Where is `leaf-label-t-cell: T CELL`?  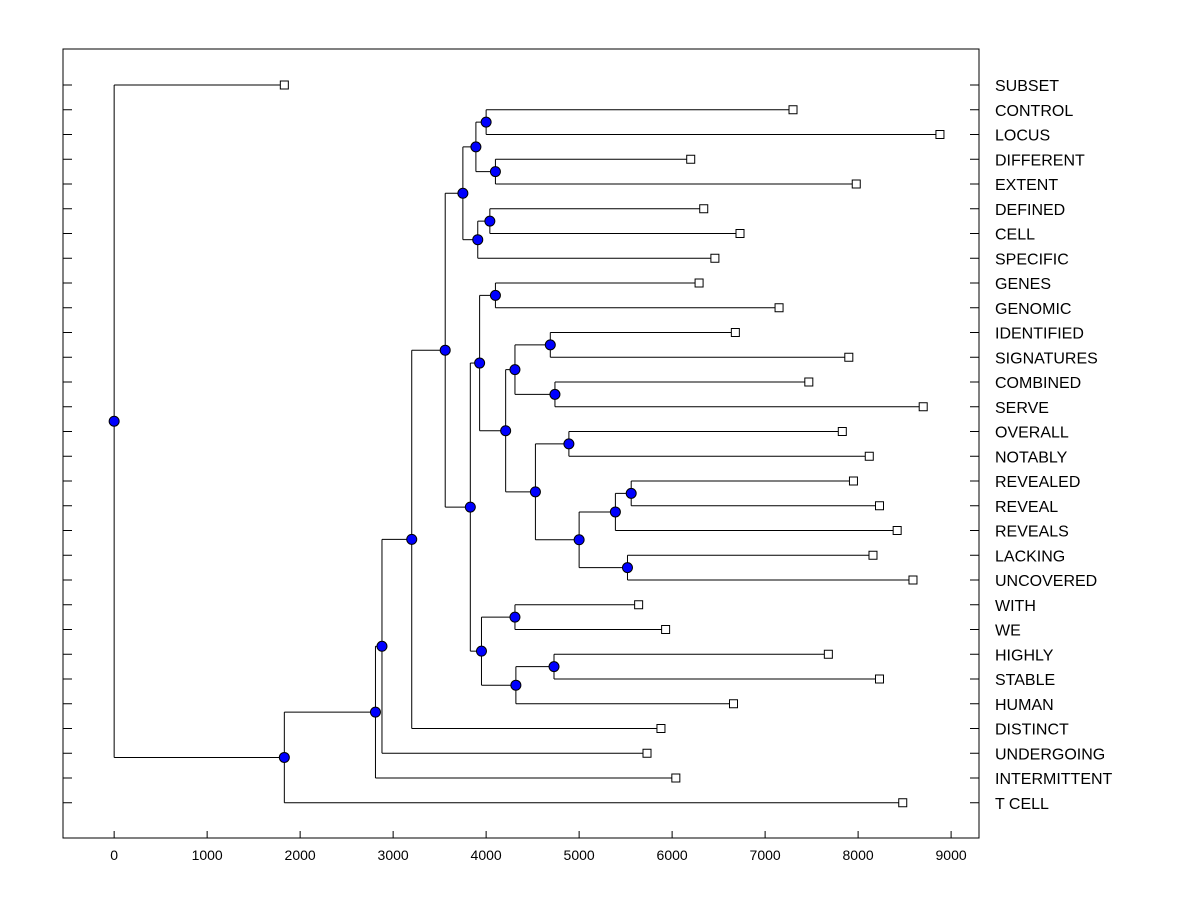
leaf-label-t-cell: T CELL is located at coordinates (1022, 804).